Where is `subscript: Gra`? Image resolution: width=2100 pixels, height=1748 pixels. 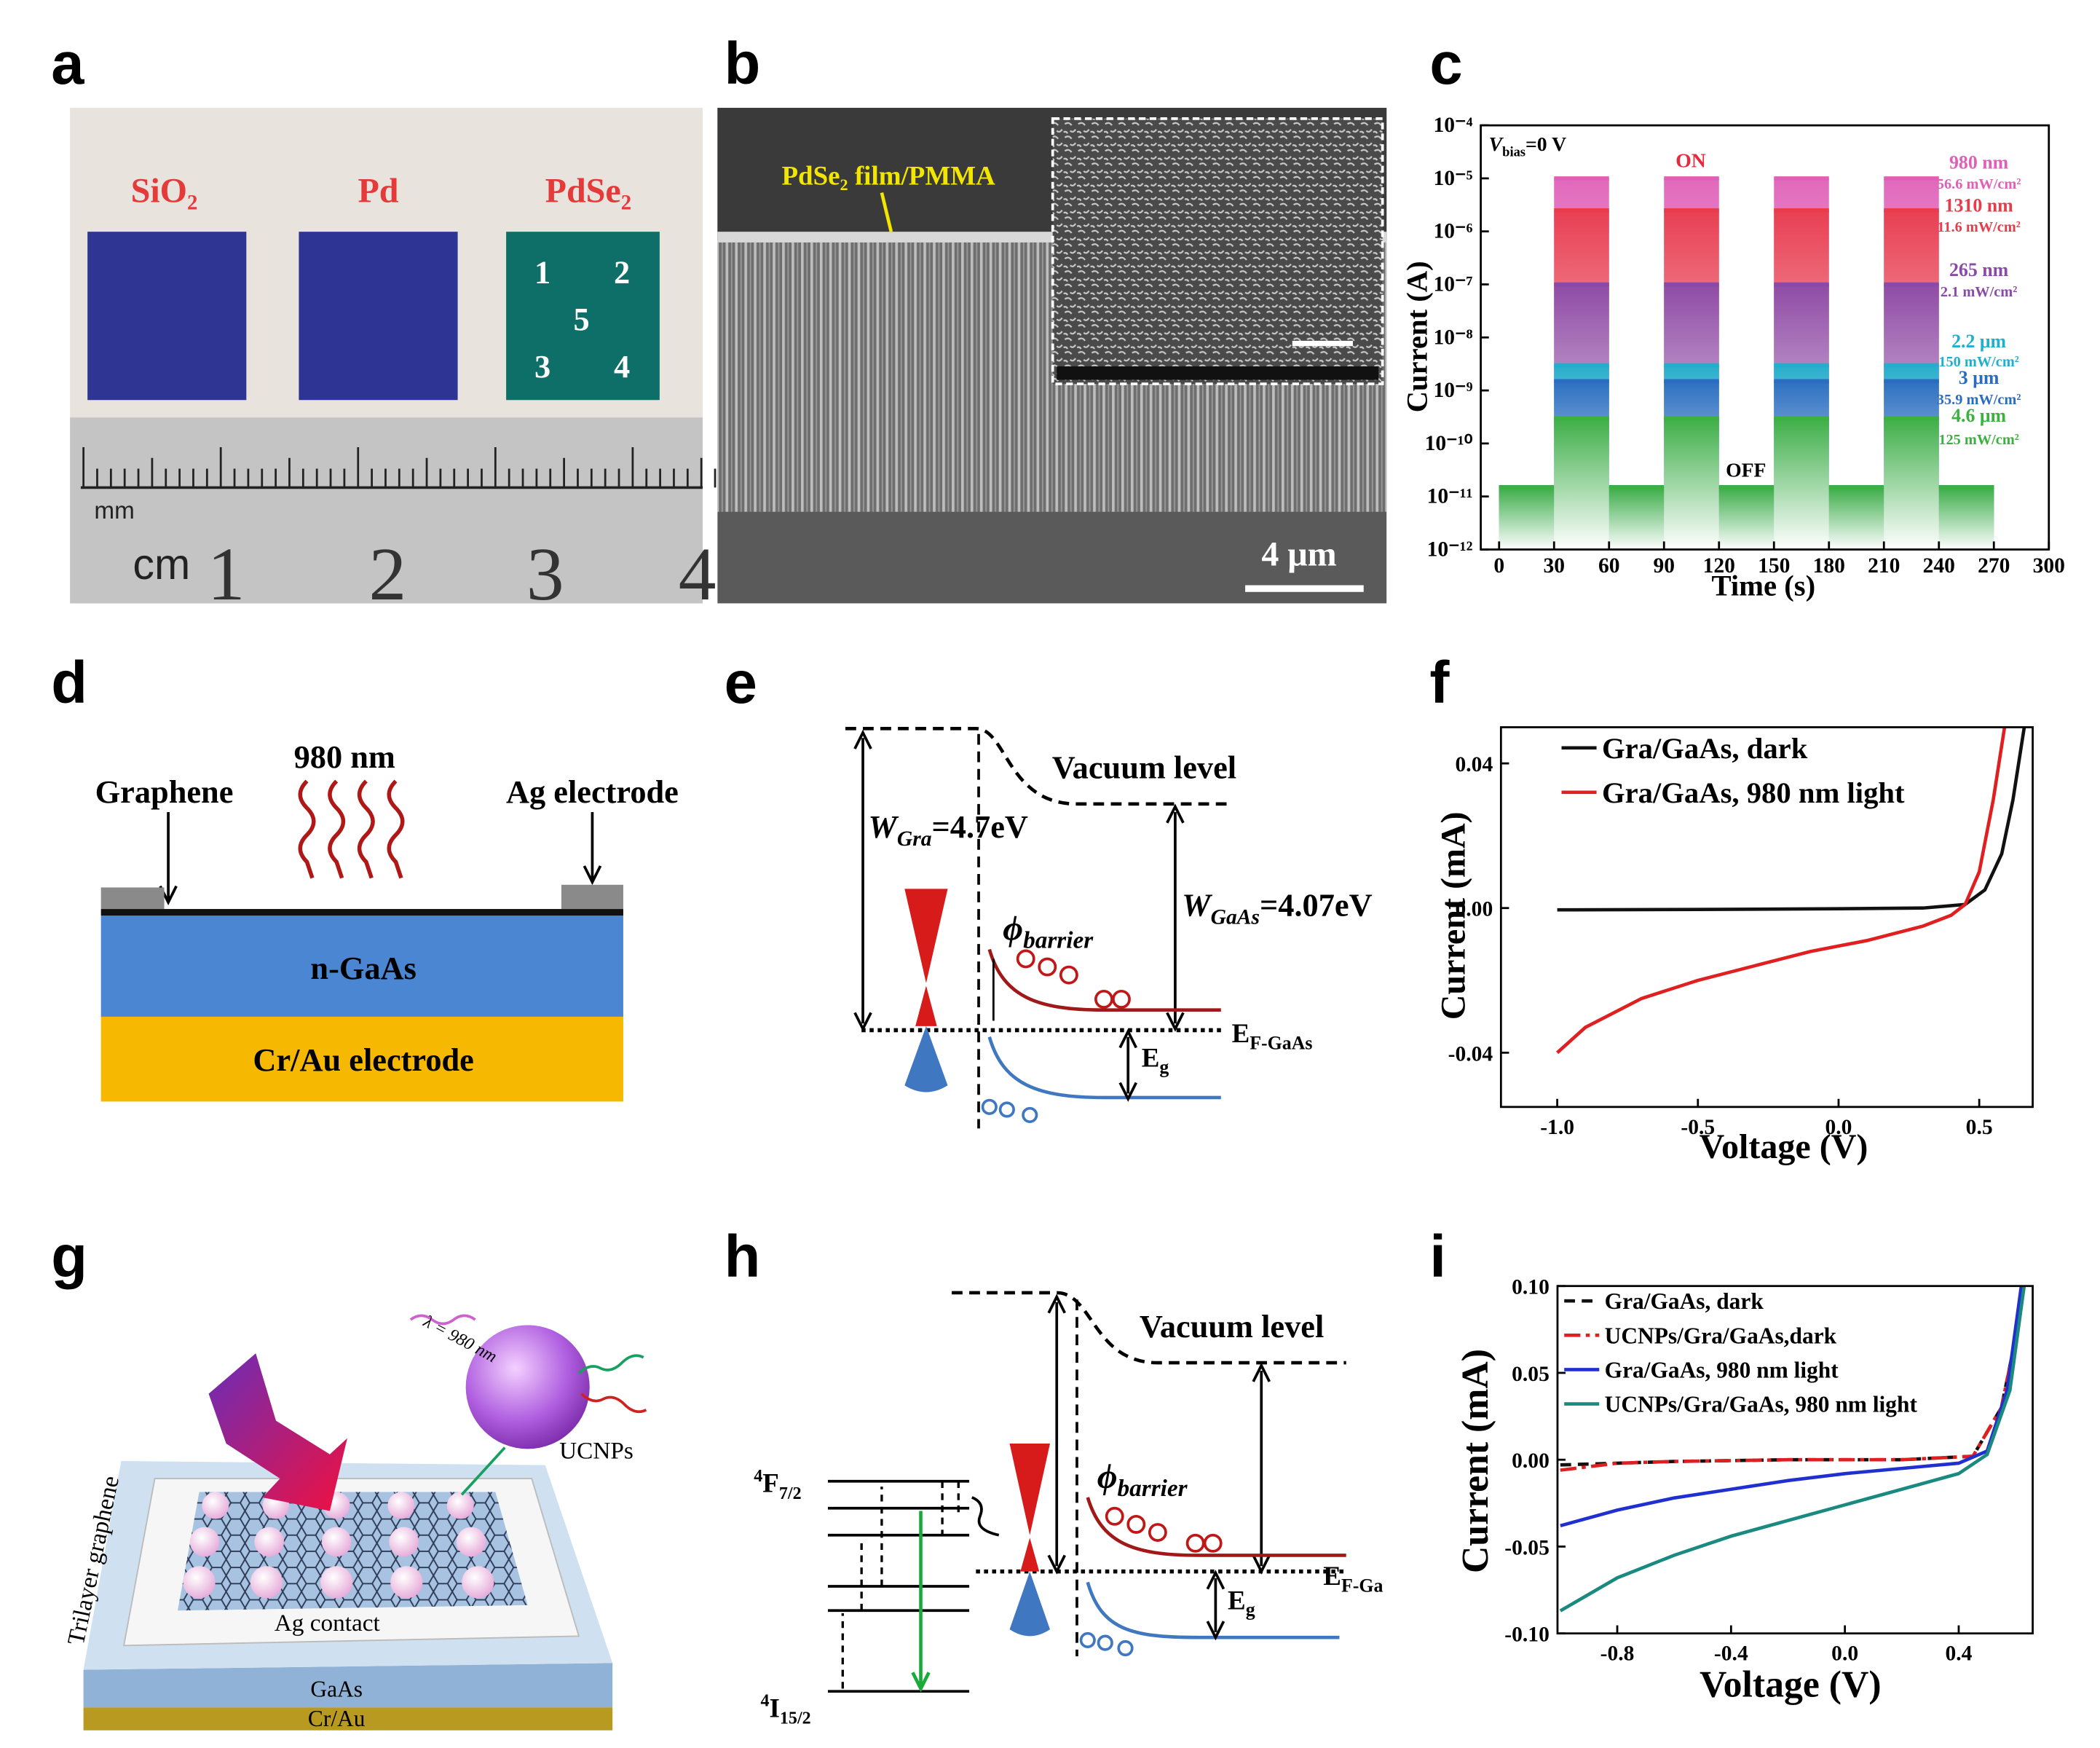 subscript: Gra is located at coordinates (914, 839).